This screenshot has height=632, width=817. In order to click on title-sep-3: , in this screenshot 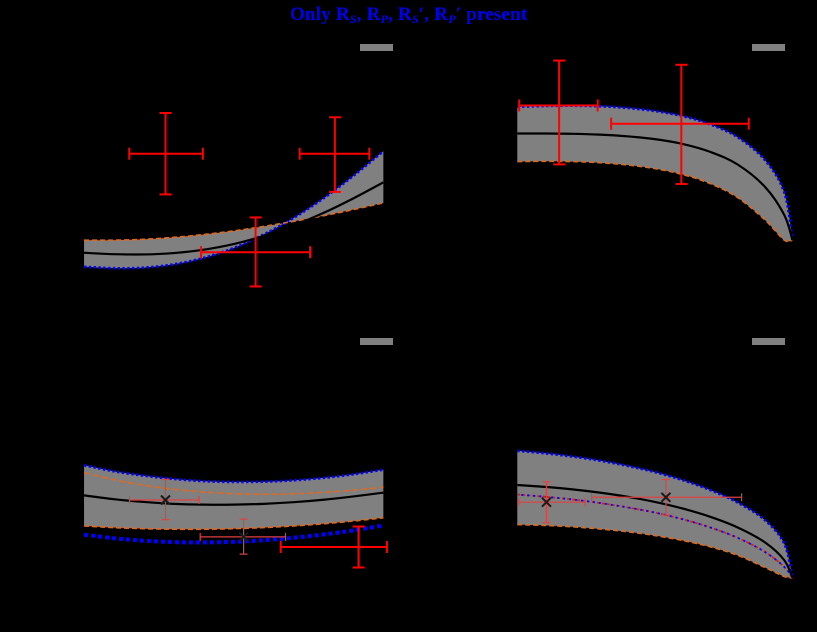, I will do `click(427, 14)`.